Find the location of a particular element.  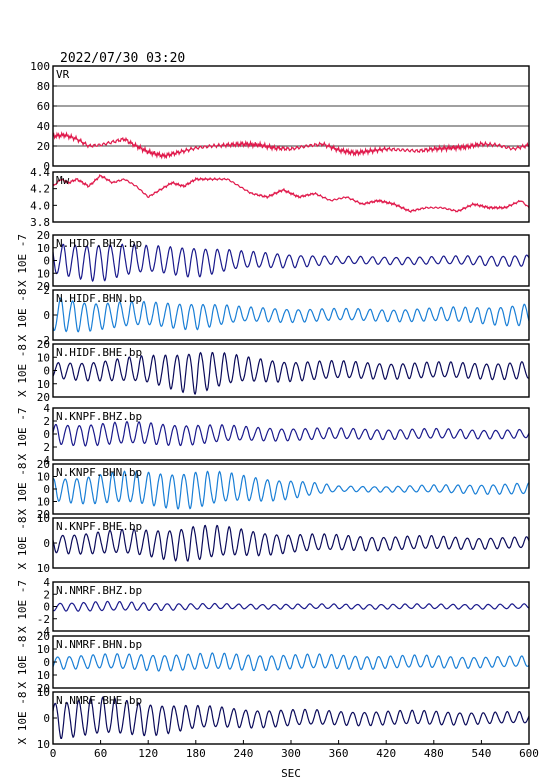

panel-mw: 4.4 4.2 4.0 3.8 Mw is located at coordinates (280, 197).